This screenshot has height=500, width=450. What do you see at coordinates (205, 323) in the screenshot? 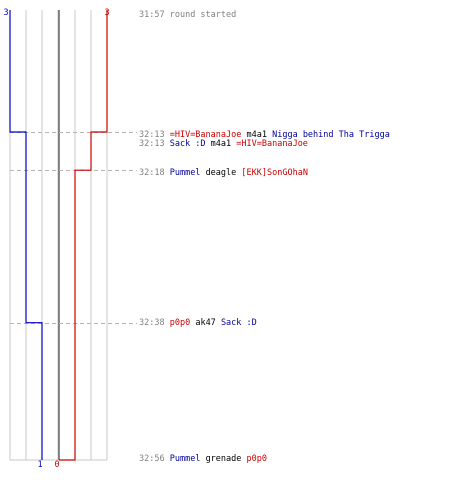
I see `event-weapon: ak47` at bounding box center [205, 323].